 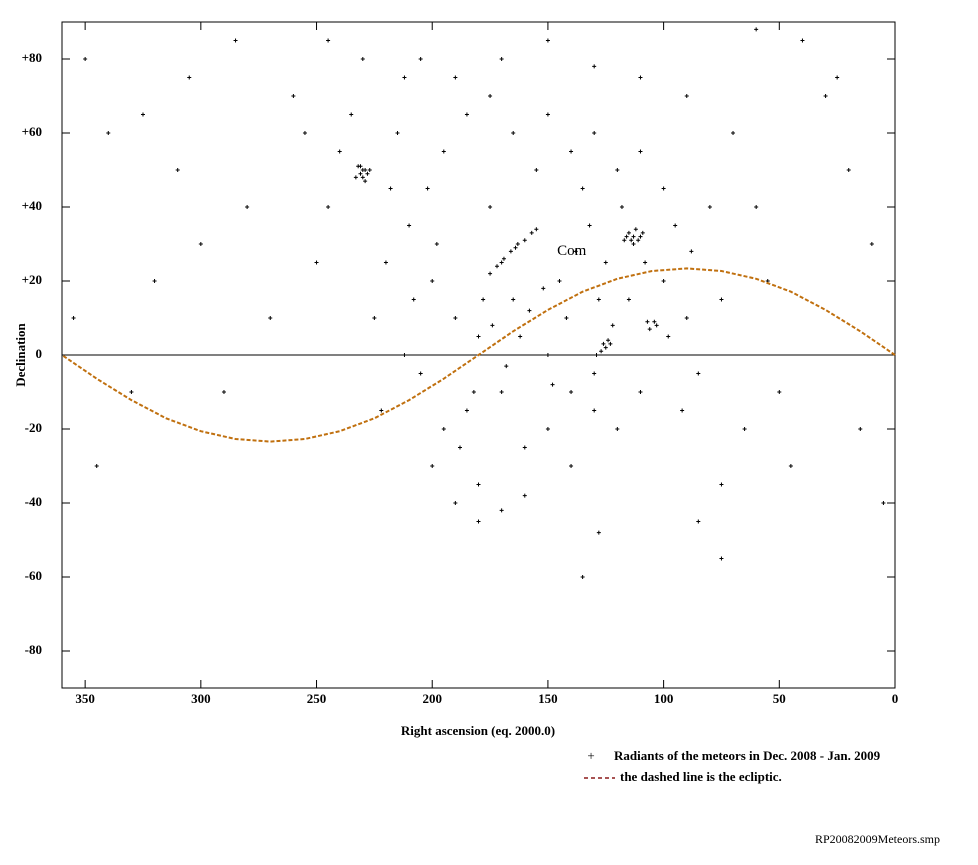 What do you see at coordinates (664, 698) in the screenshot?
I see `x-tick-label: 100` at bounding box center [664, 698].